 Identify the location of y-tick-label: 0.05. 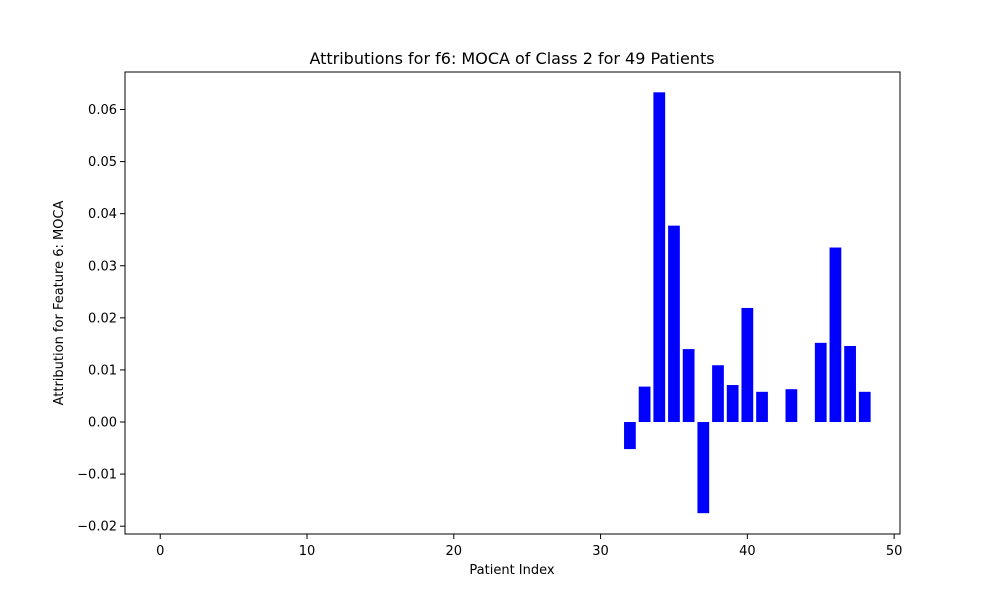
(102, 162).